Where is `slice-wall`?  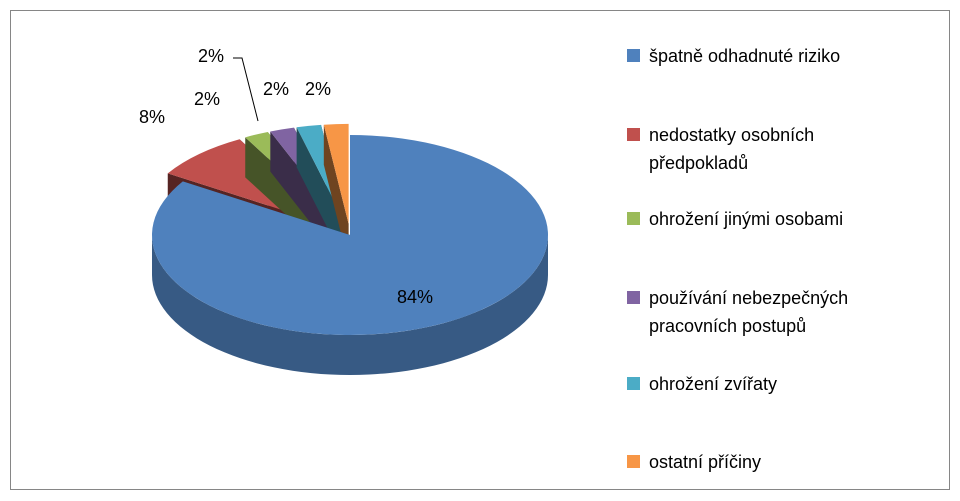 slice-wall is located at coordinates (336, 194).